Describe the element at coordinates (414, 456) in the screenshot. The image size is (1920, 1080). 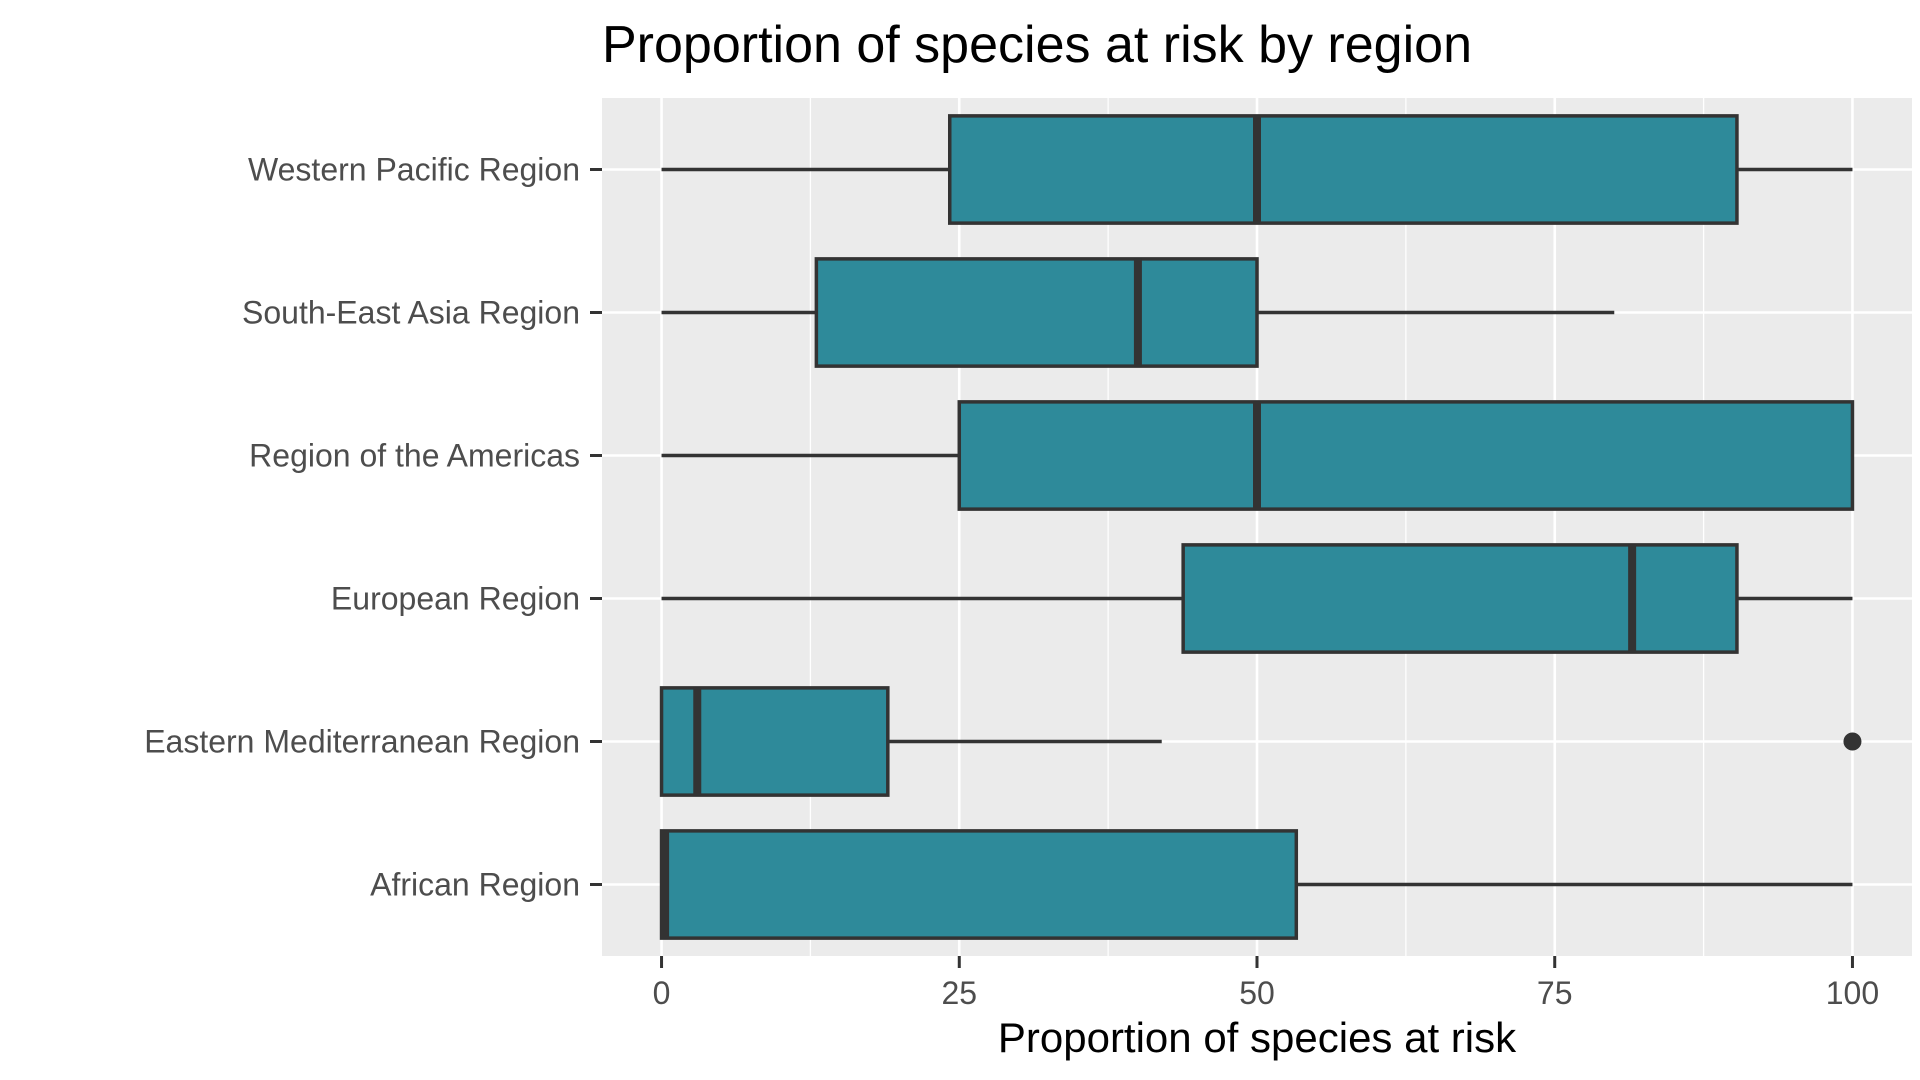
I see `y-tick-label: Region of the Americas` at that location.